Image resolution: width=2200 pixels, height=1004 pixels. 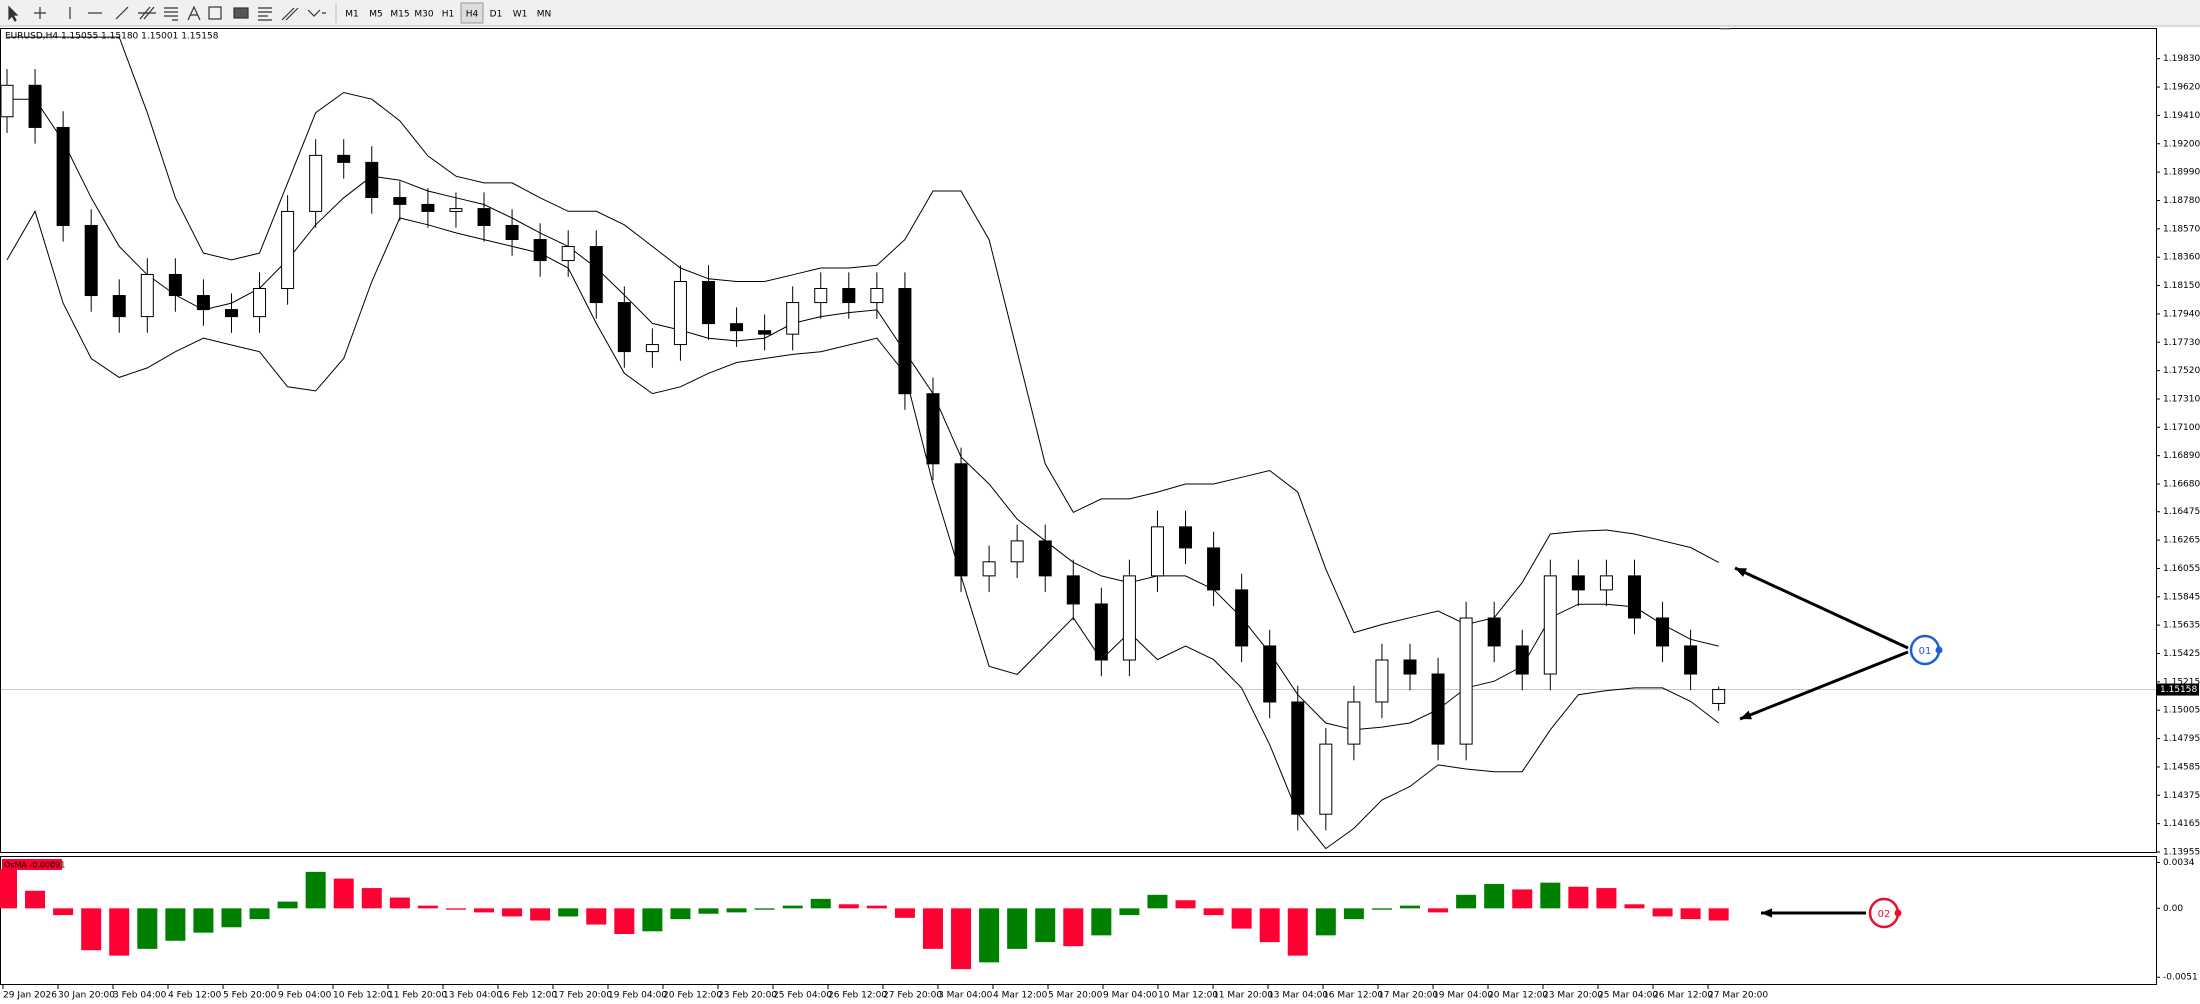 I want to click on y-tick-label: 1.16680, so click(x=2181, y=485).